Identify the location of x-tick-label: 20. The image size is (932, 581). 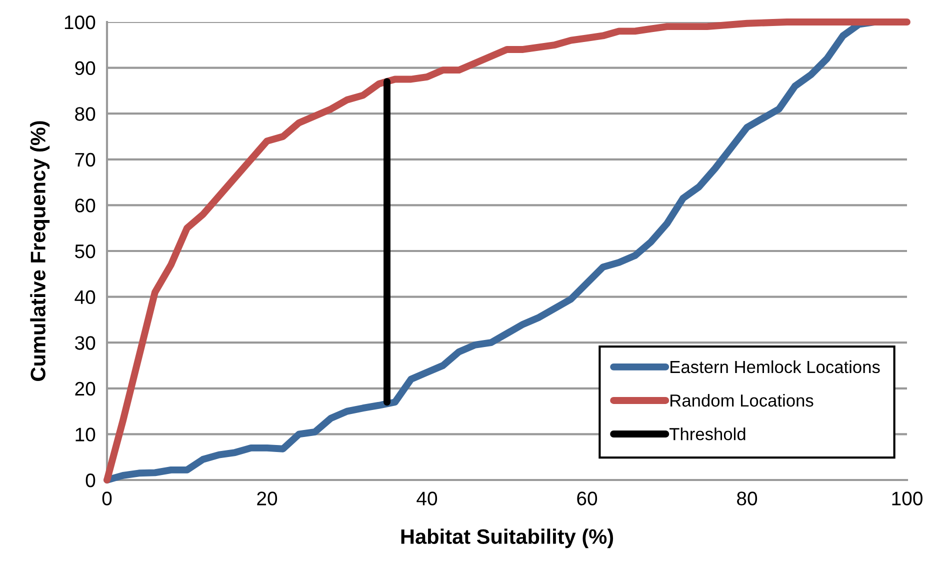
(267, 499).